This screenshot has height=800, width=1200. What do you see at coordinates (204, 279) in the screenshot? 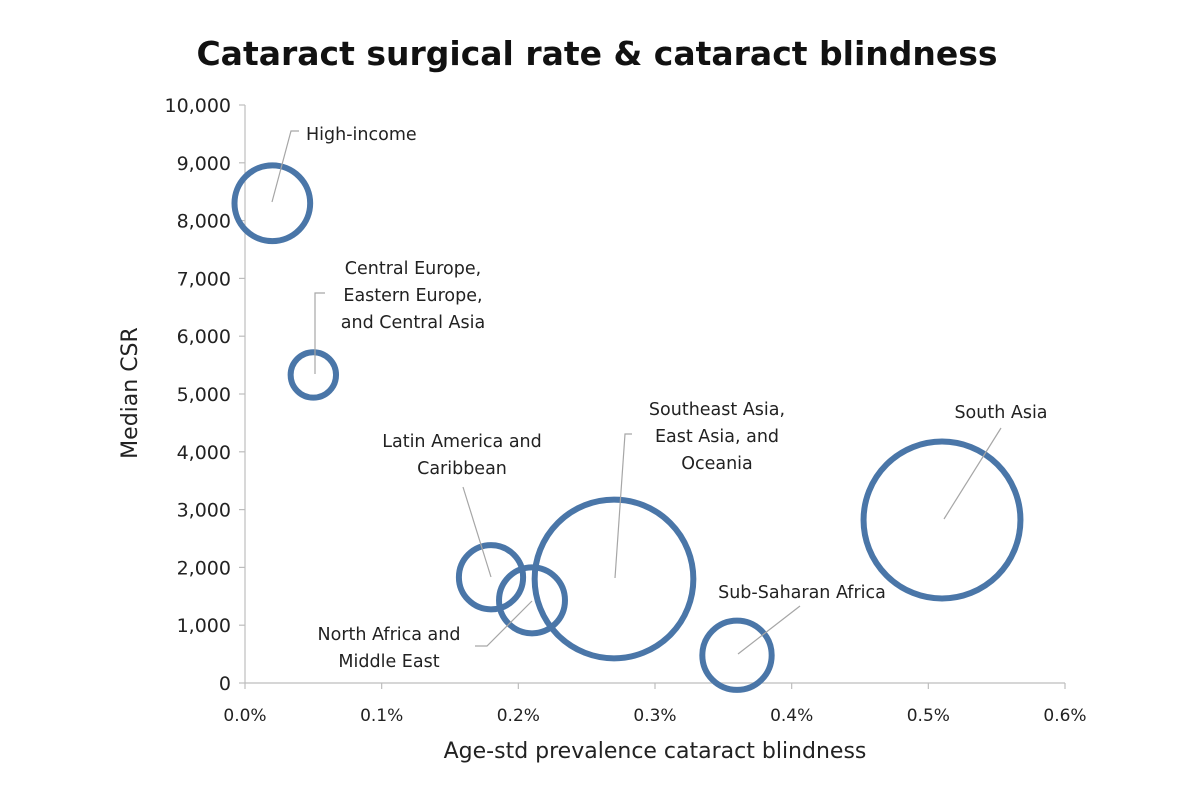
I see `y-tick-label: 7,000` at bounding box center [204, 279].